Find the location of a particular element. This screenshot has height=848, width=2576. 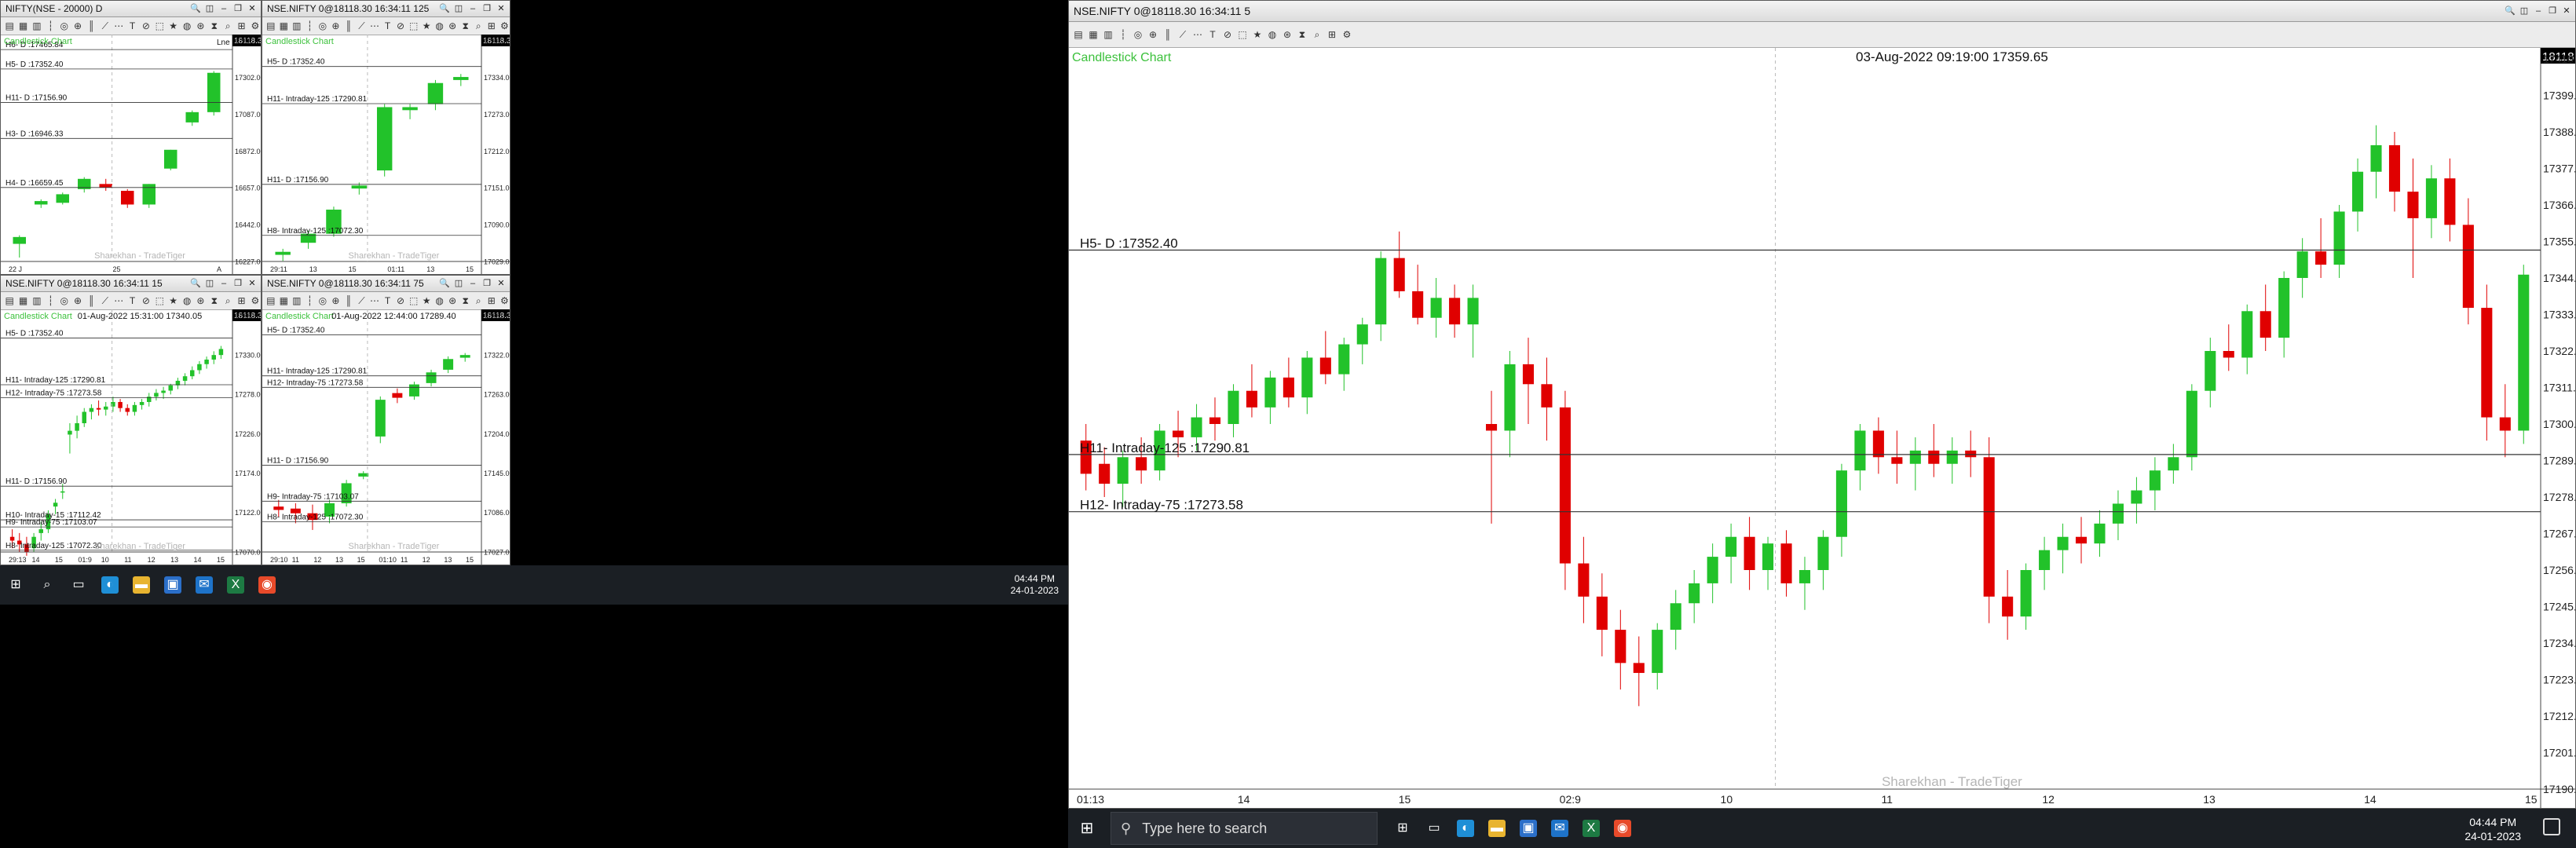

window-titlebar: NSE.NIFTY 0@18118.30 16:34:11 75 🔍 ◫ – ❐ ✕ is located at coordinates (386, 284).